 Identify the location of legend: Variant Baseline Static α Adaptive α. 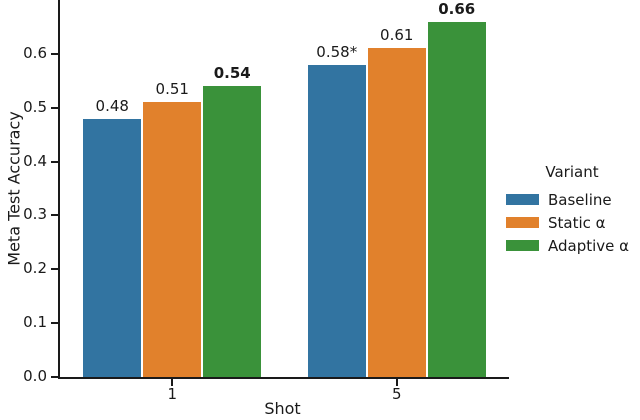
(572, 210).